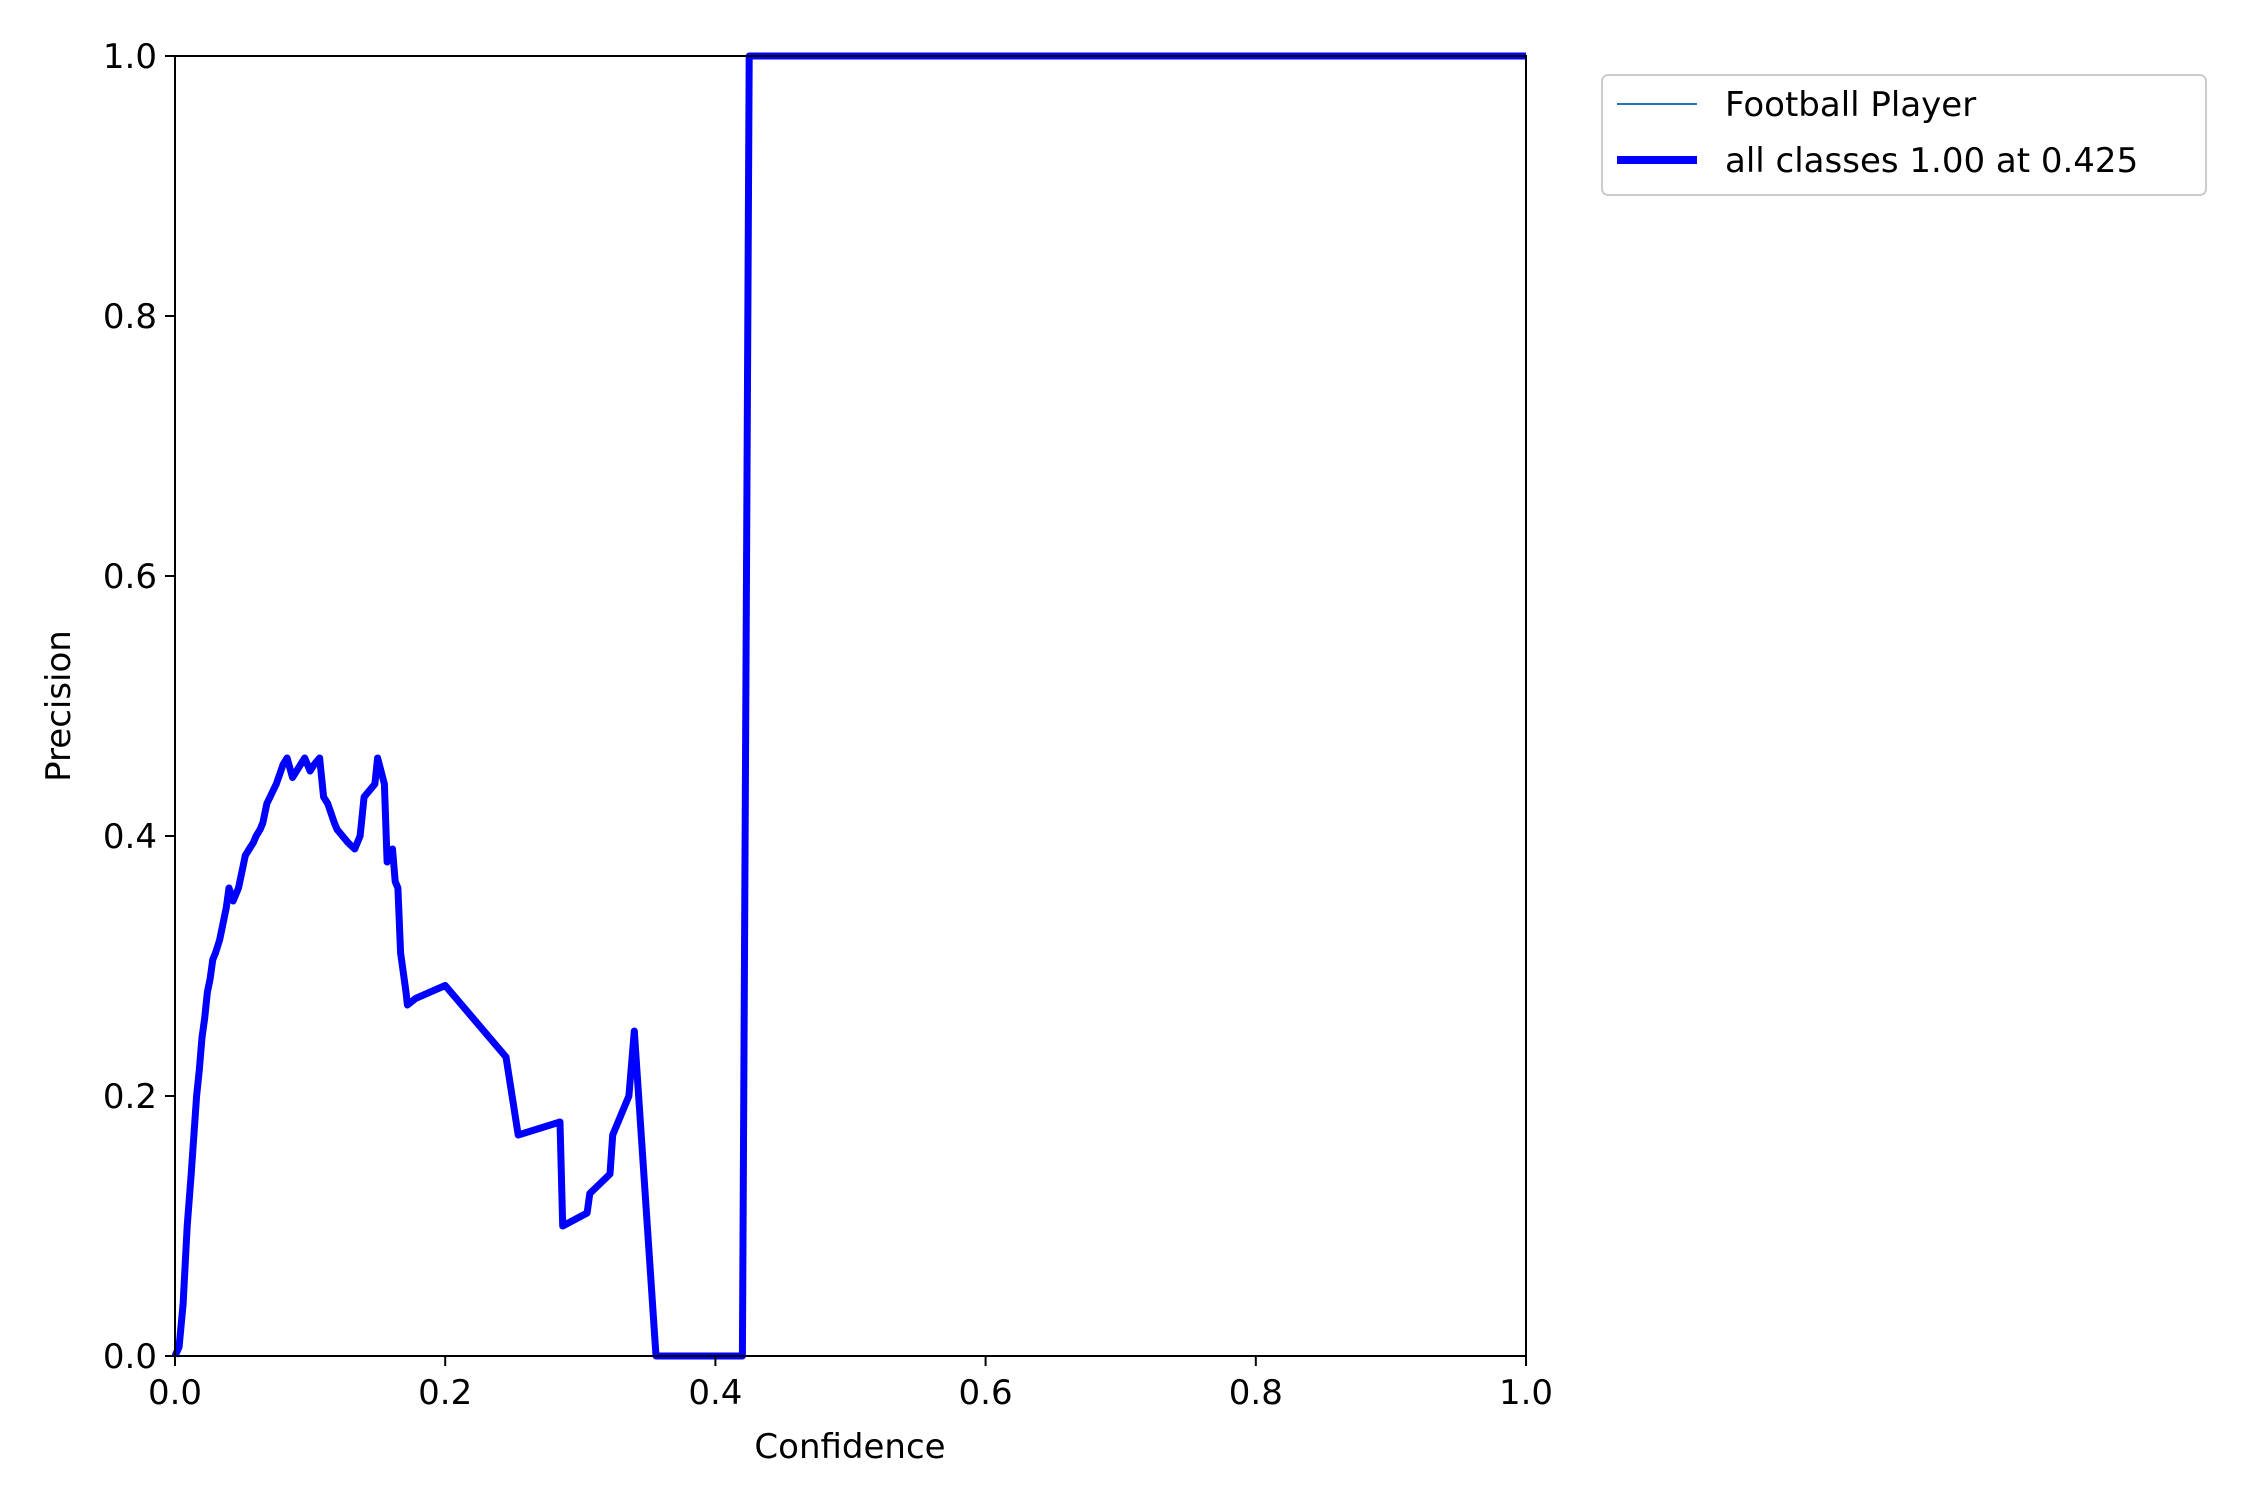  Describe the element at coordinates (849, 1447) in the screenshot. I see `x-axis-label: Confidence` at that location.